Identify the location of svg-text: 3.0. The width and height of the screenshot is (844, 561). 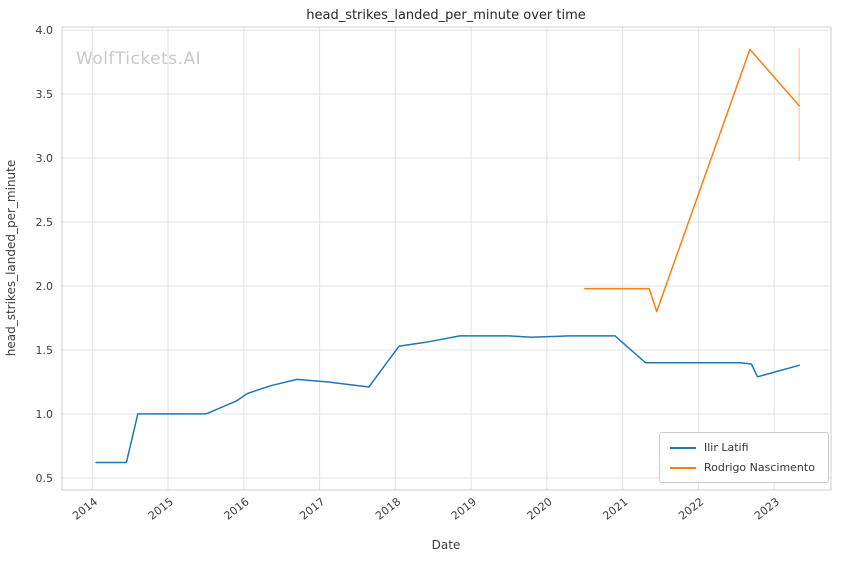
(45, 158).